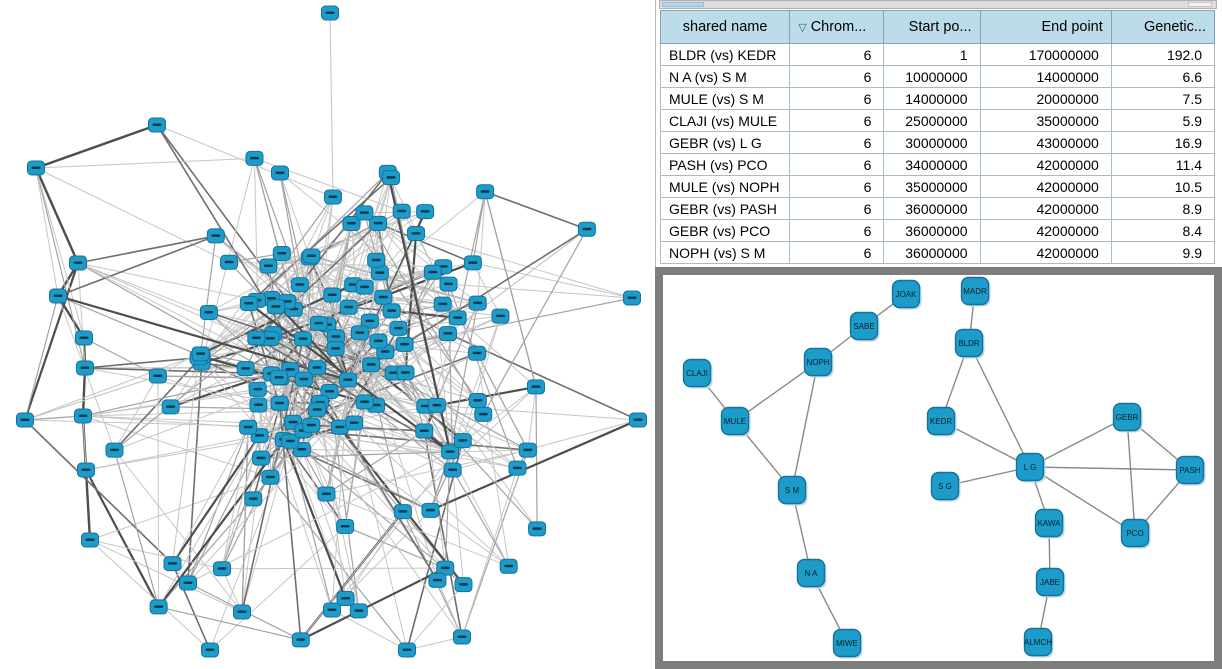 The width and height of the screenshot is (1222, 669). What do you see at coordinates (937, 142) in the screenshot?
I see `table-row: GEBR (vs) L G 6 30000000 43000000 16.9` at bounding box center [937, 142].